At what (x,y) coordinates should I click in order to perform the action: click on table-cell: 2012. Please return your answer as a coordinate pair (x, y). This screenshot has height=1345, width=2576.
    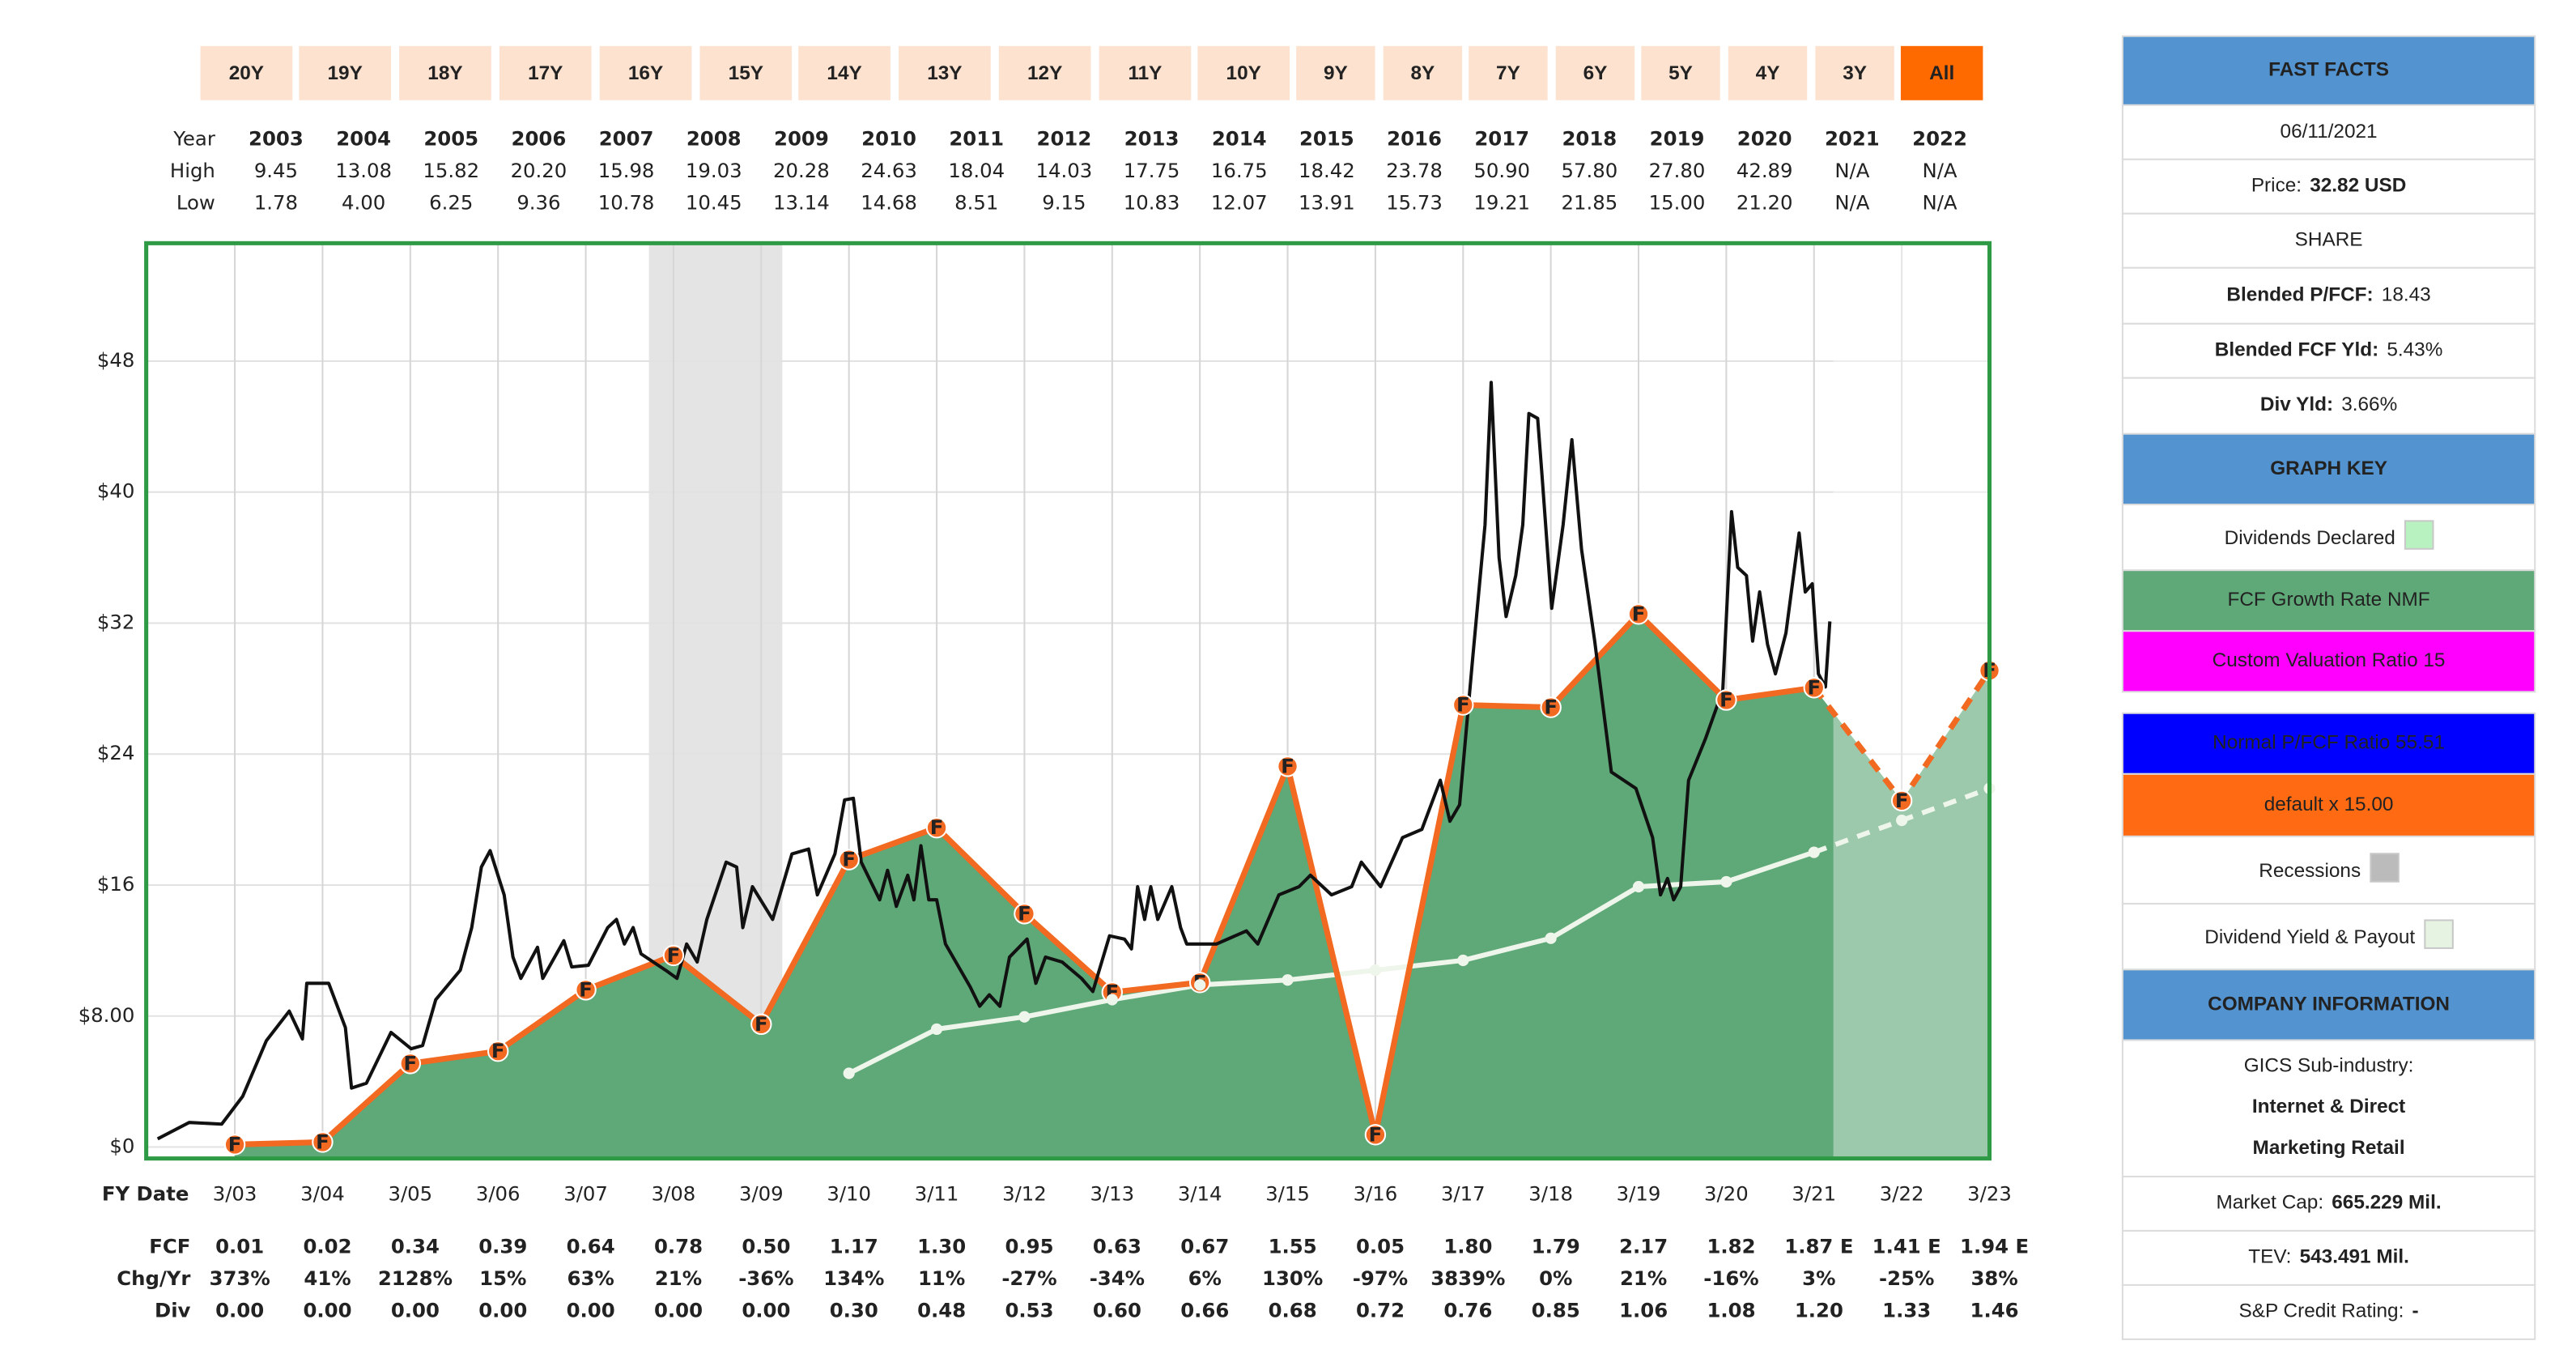
    Looking at the image, I should click on (1064, 138).